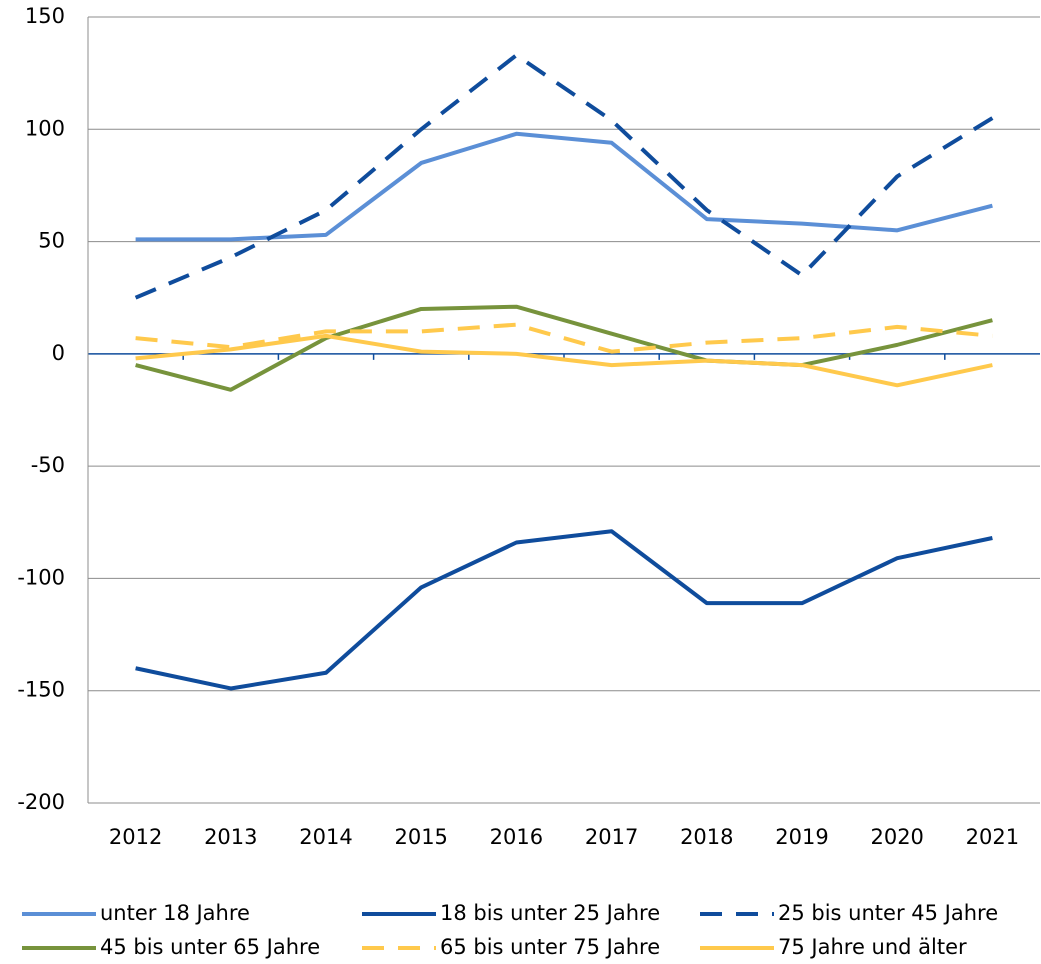 The image size is (1041, 964). Describe the element at coordinates (896, 837) in the screenshot. I see `x-tick-label: 2020` at that location.